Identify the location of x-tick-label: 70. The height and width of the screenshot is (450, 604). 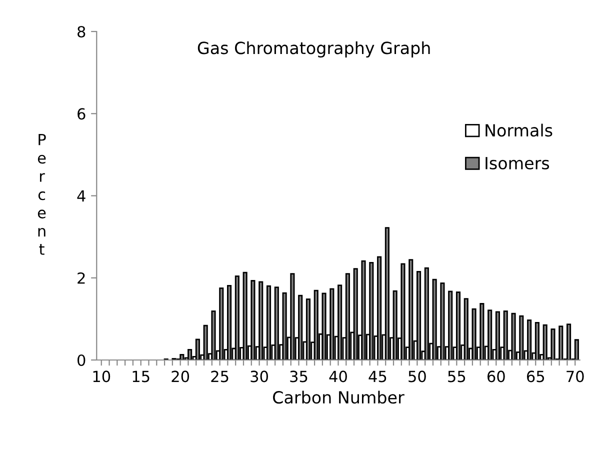
(575, 376).